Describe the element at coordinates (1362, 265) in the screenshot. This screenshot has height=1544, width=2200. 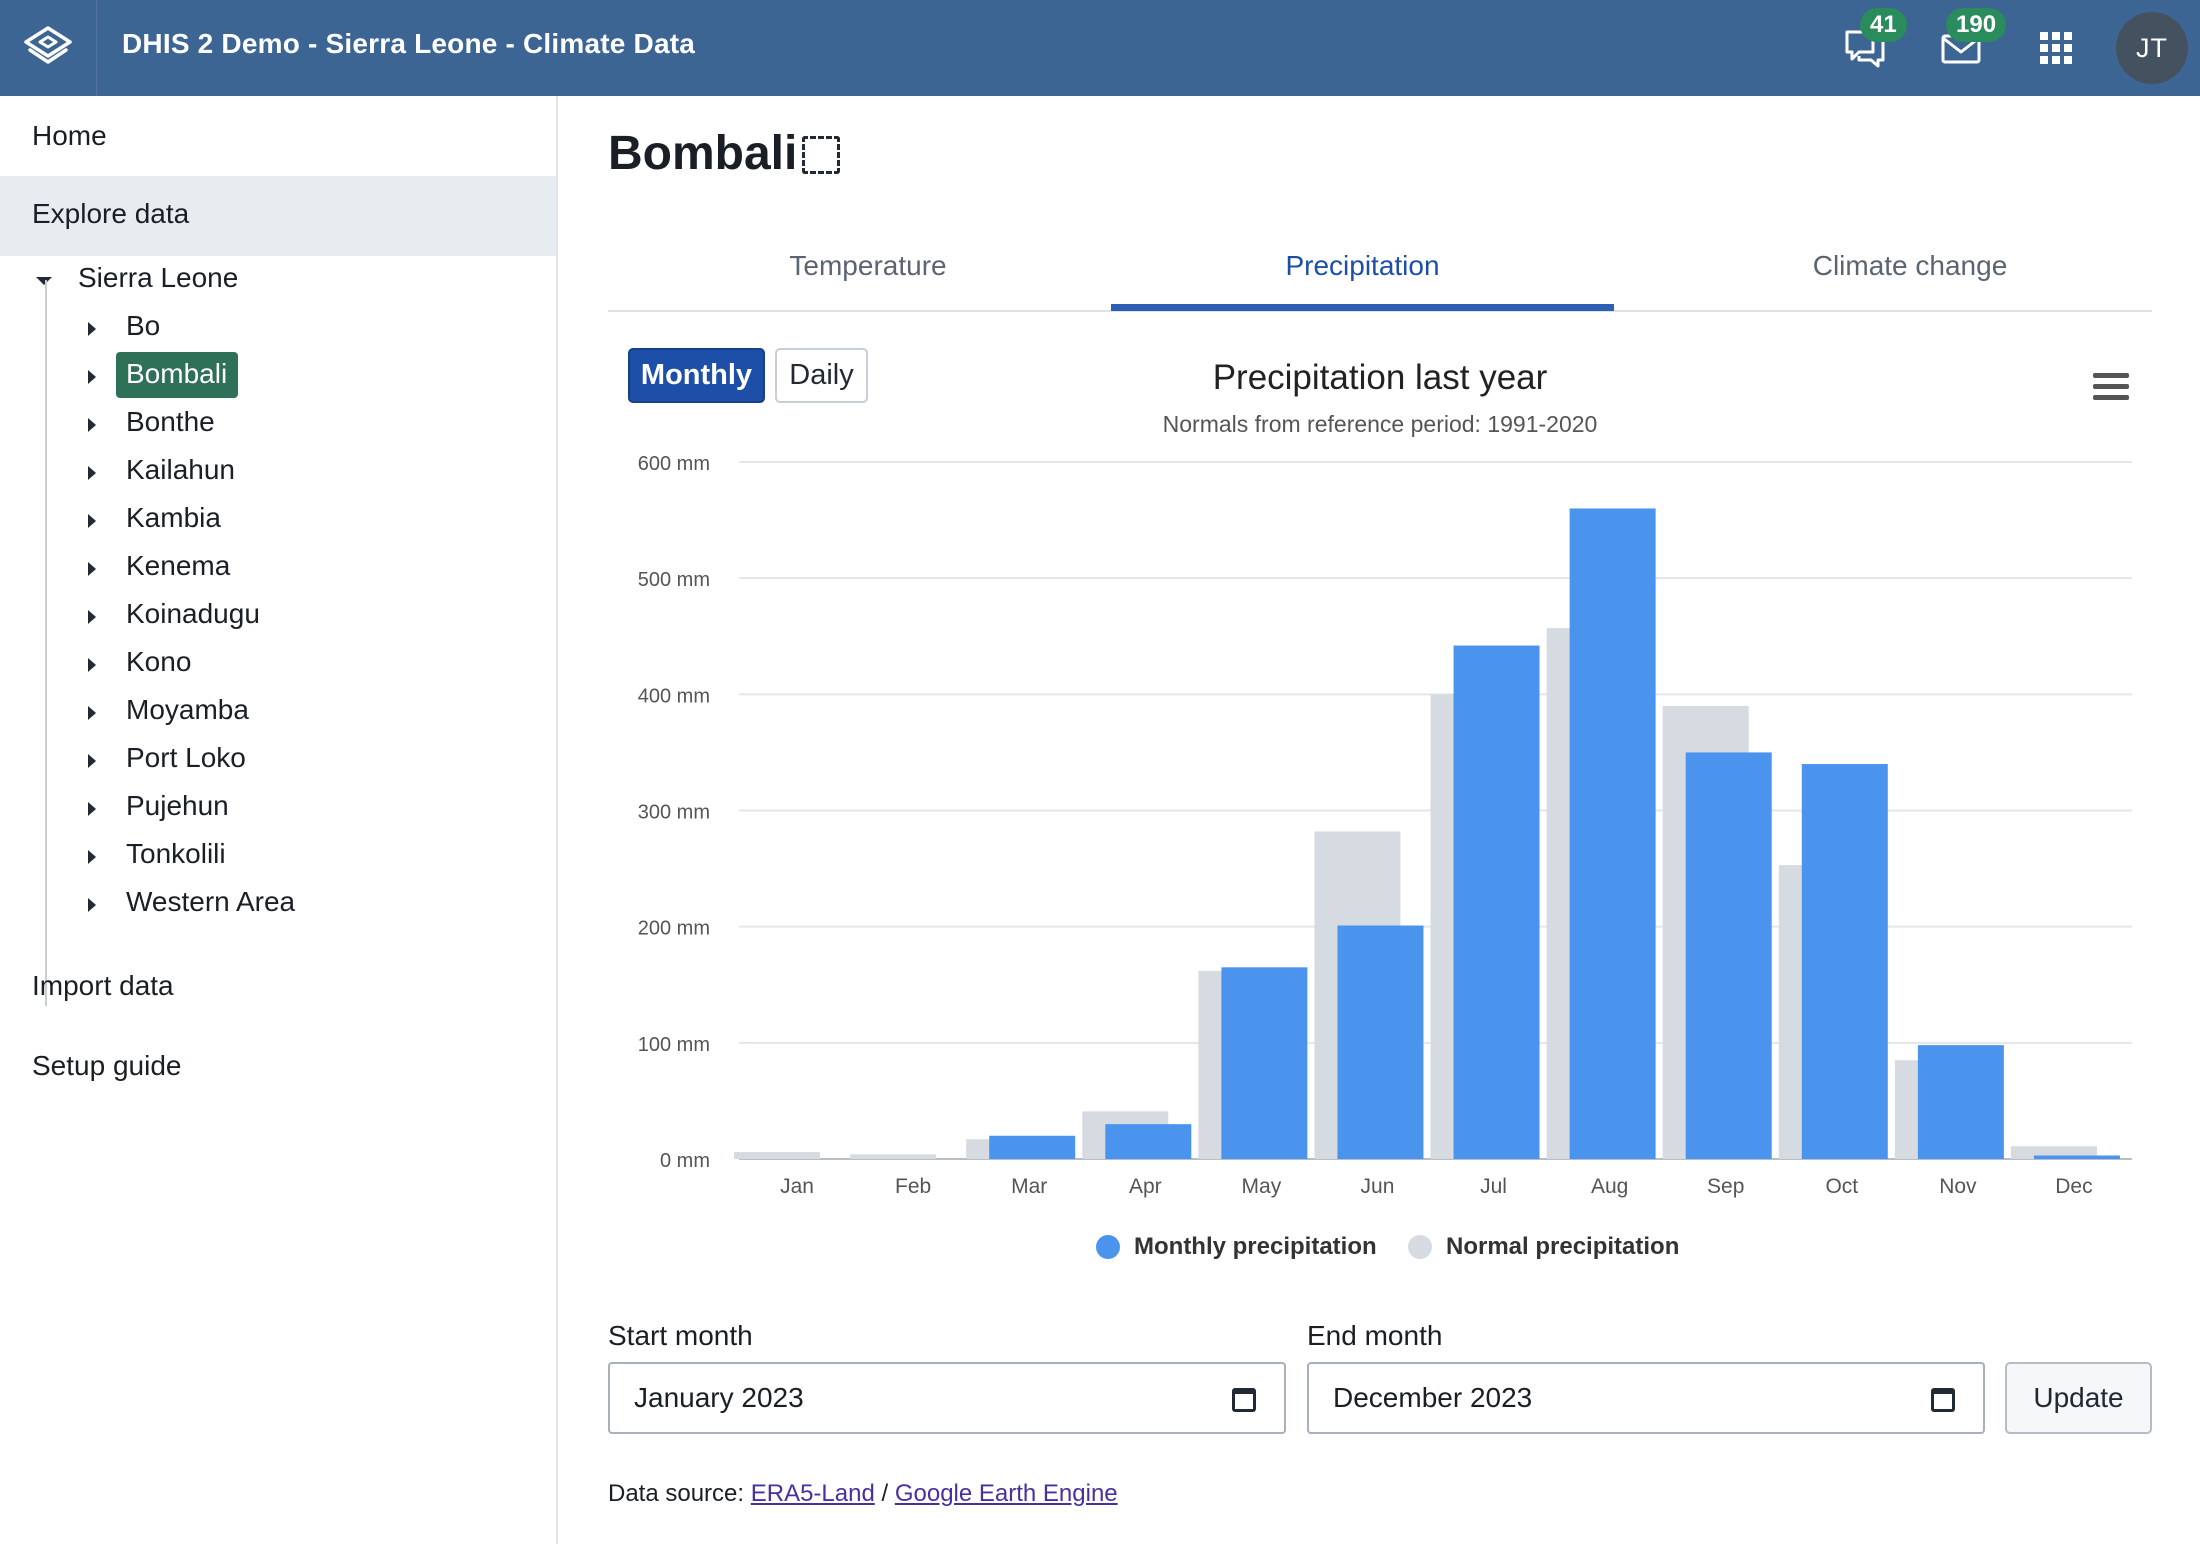
I see `tab-precipitation: Precipitation` at that location.